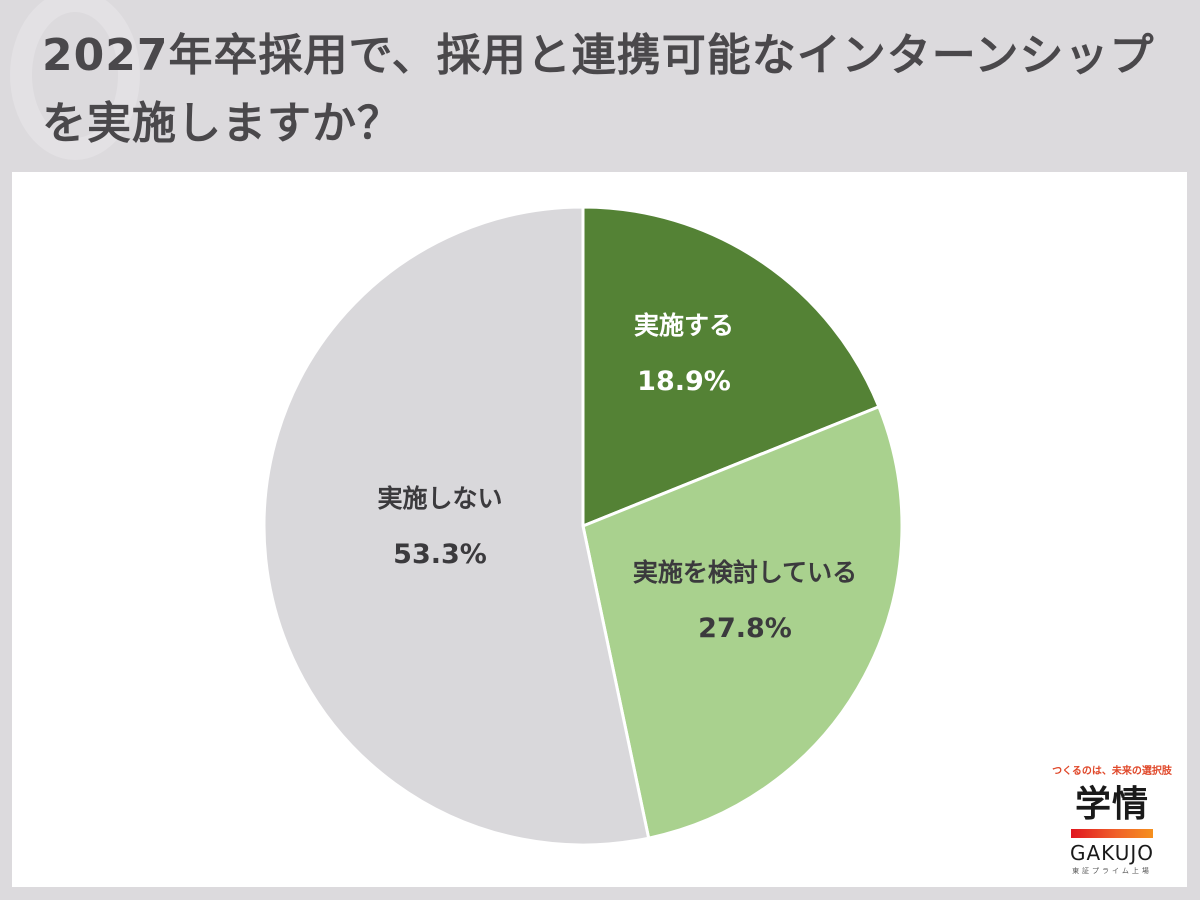  Describe the element at coordinates (440, 554) in the screenshot. I see `slice-label-not-implement-pct: 53.3%` at that location.